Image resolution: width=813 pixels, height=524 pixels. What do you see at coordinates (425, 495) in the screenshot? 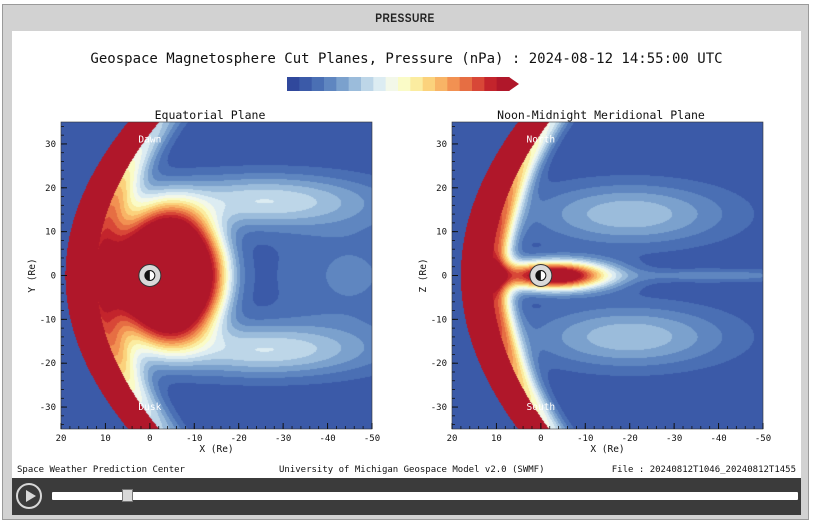
I see `timeline-slider` at bounding box center [425, 495].